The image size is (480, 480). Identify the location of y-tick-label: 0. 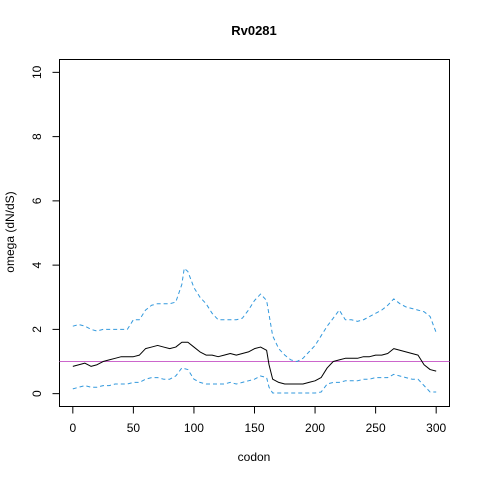
(37, 393).